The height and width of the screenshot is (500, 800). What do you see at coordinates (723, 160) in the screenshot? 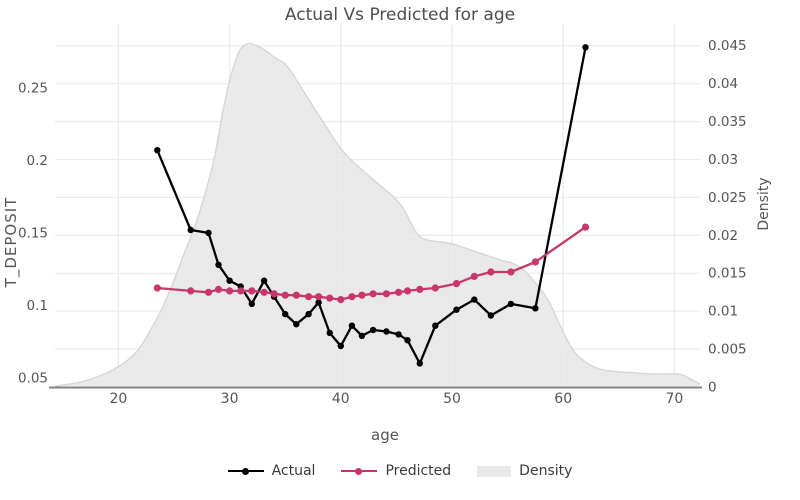
I see `right-tick-label: 0.03` at bounding box center [723, 160].